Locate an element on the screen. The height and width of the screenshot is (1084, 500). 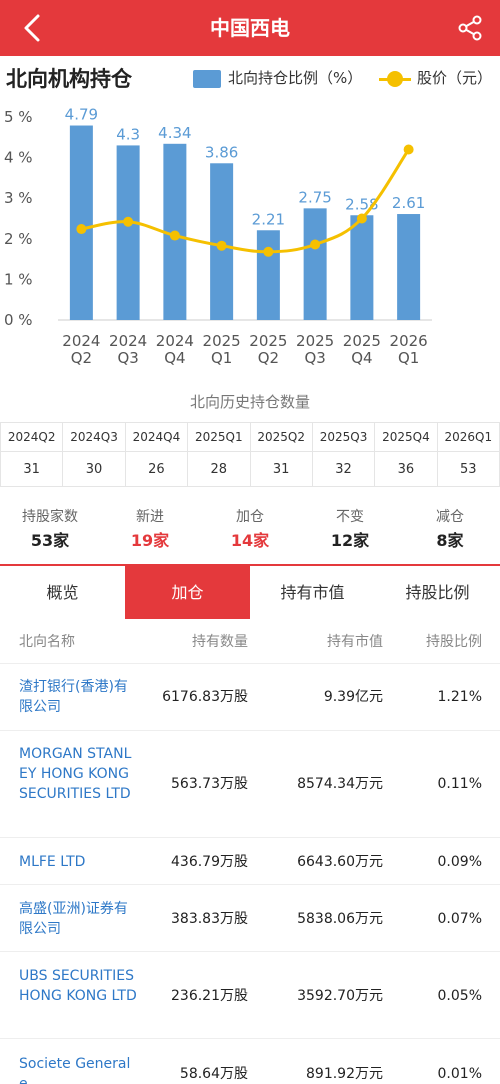
holding-value: 6643.60万元 is located at coordinates (340, 862).